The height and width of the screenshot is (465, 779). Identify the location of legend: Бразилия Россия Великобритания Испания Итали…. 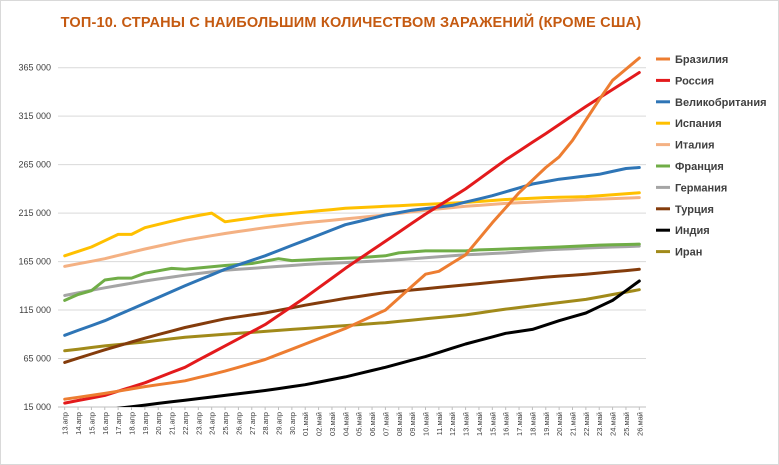
(711, 156).